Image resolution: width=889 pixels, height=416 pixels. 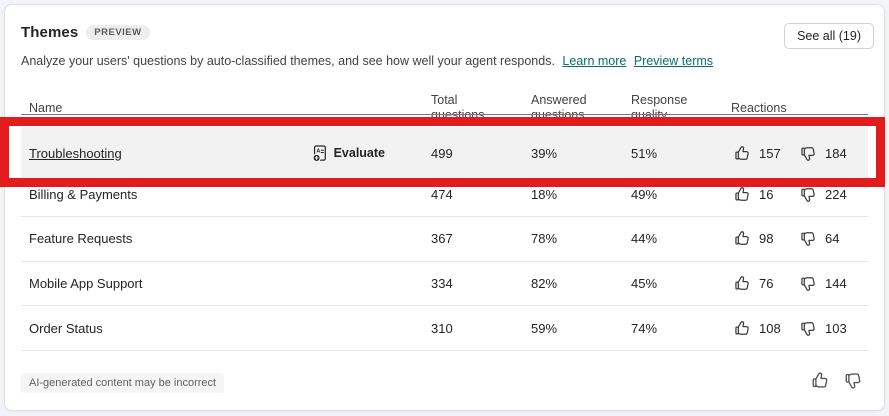 What do you see at coordinates (644, 328) in the screenshot?
I see `response-quality-value: 74%` at bounding box center [644, 328].